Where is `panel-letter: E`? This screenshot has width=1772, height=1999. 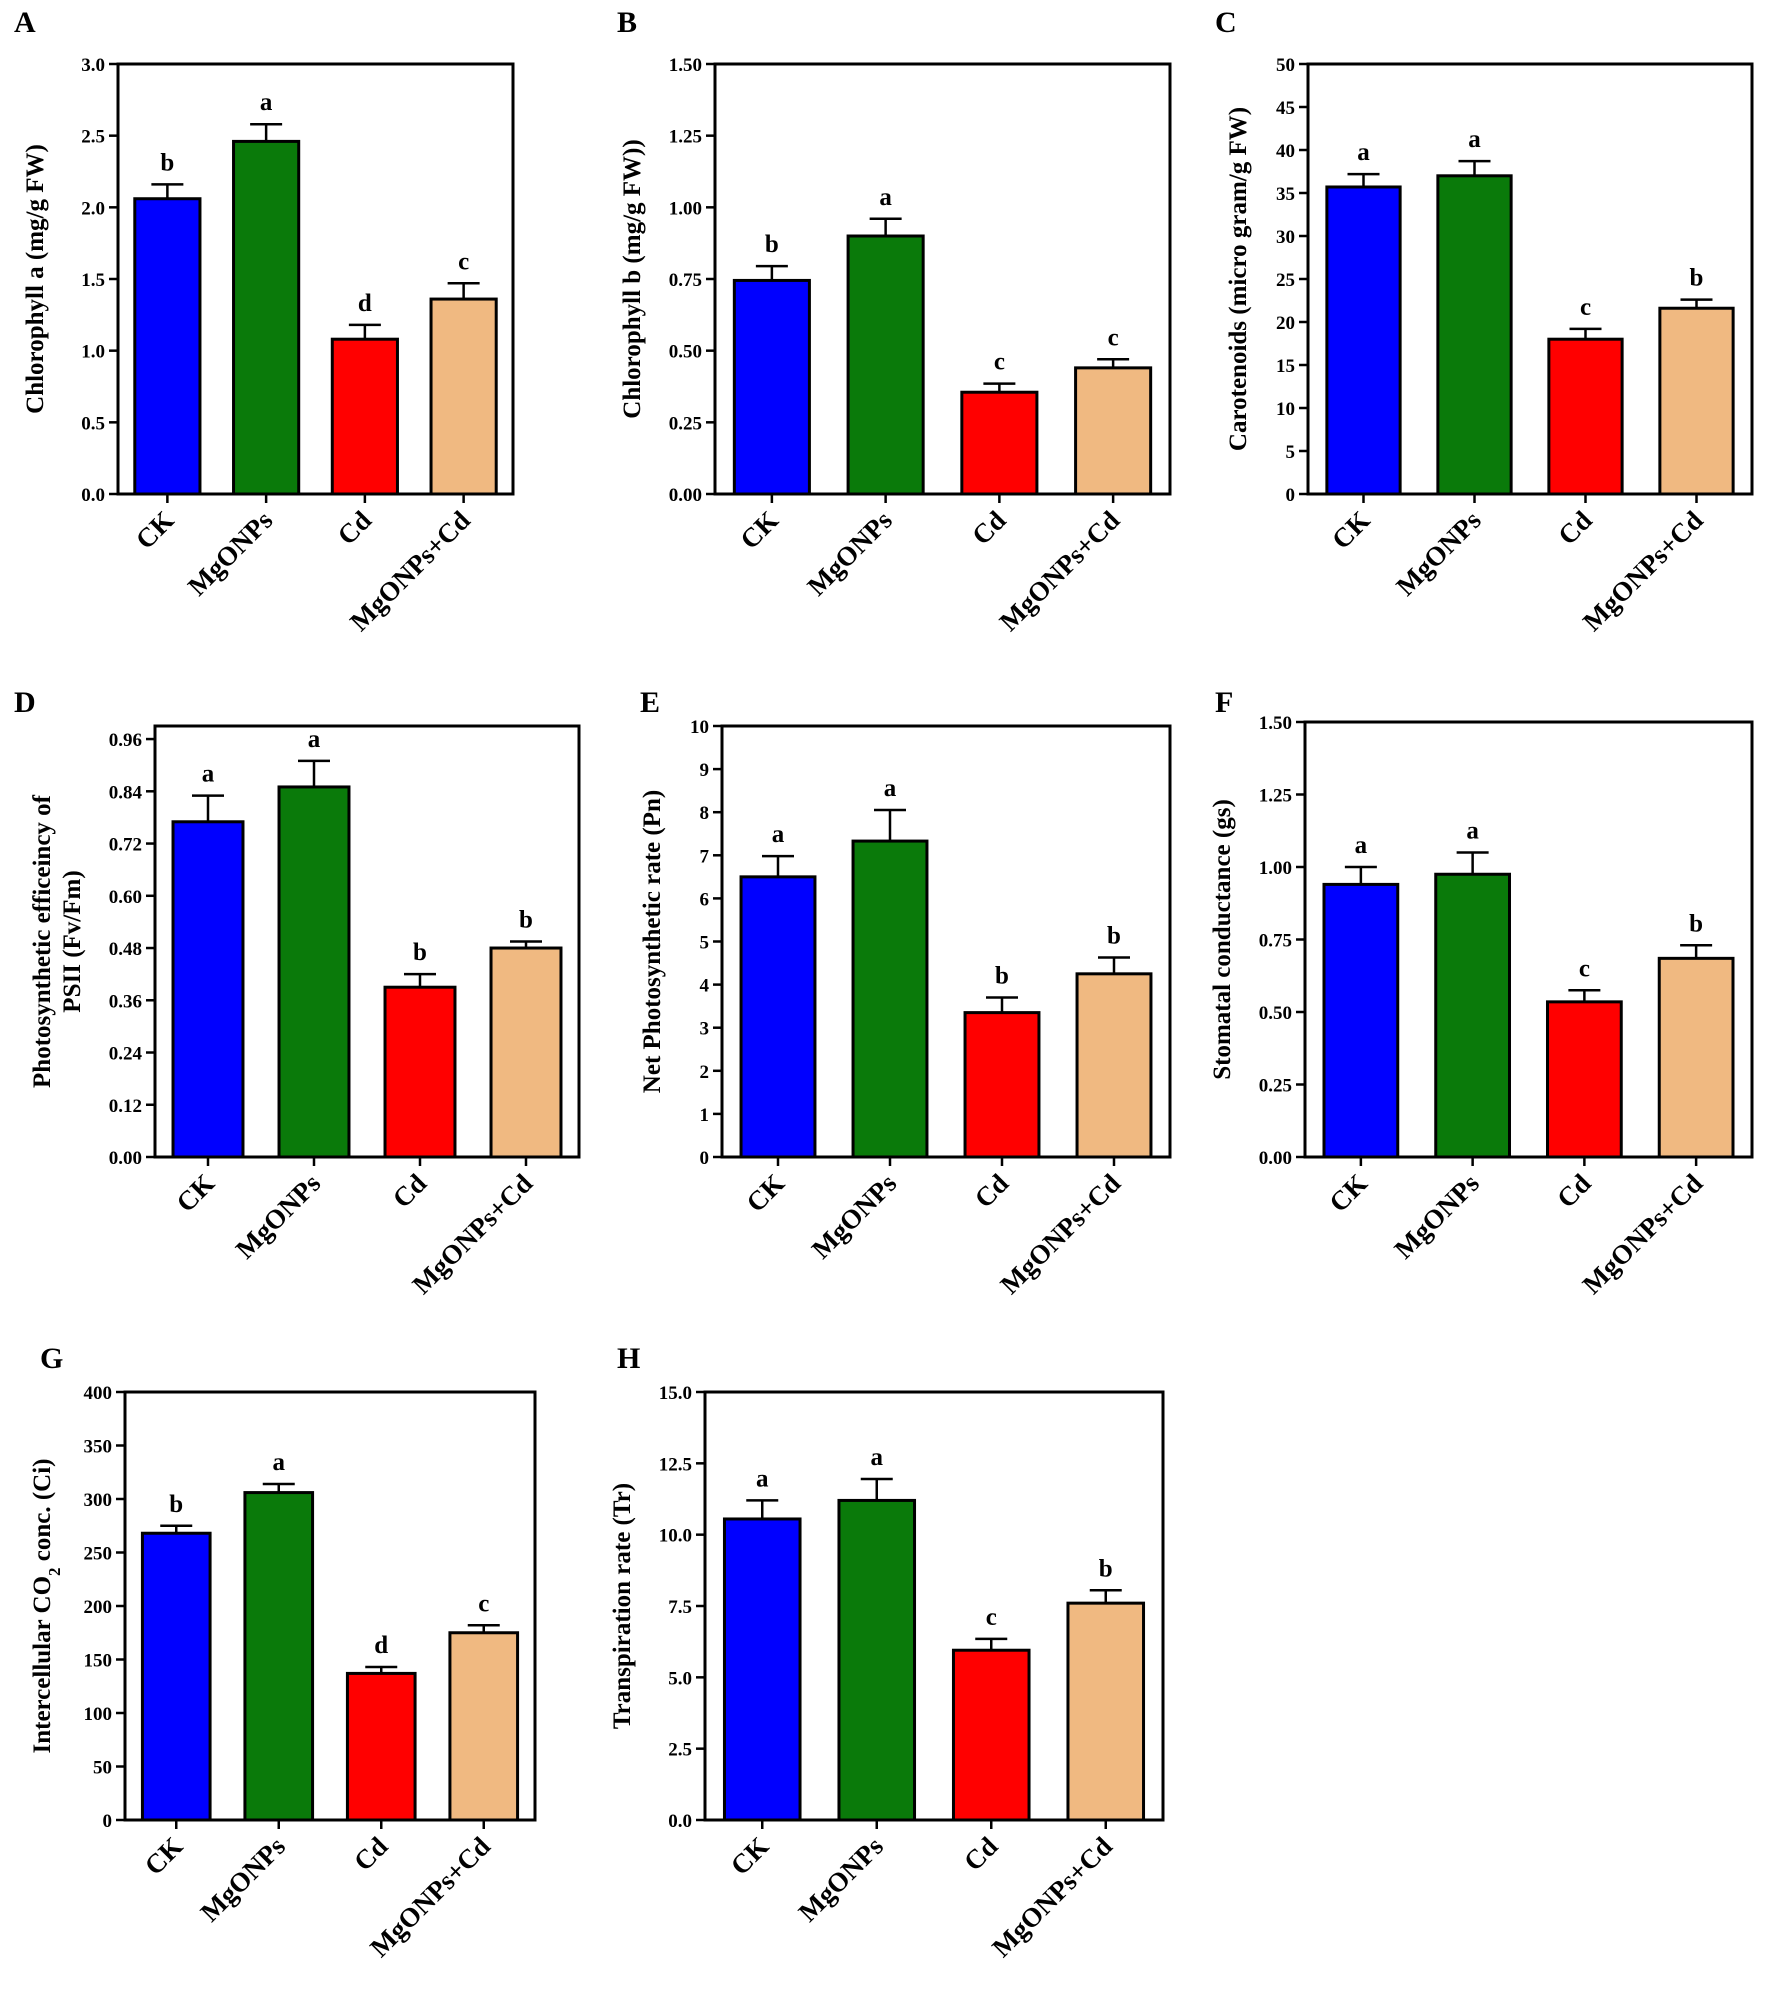
panel-letter: E is located at coordinates (650, 702).